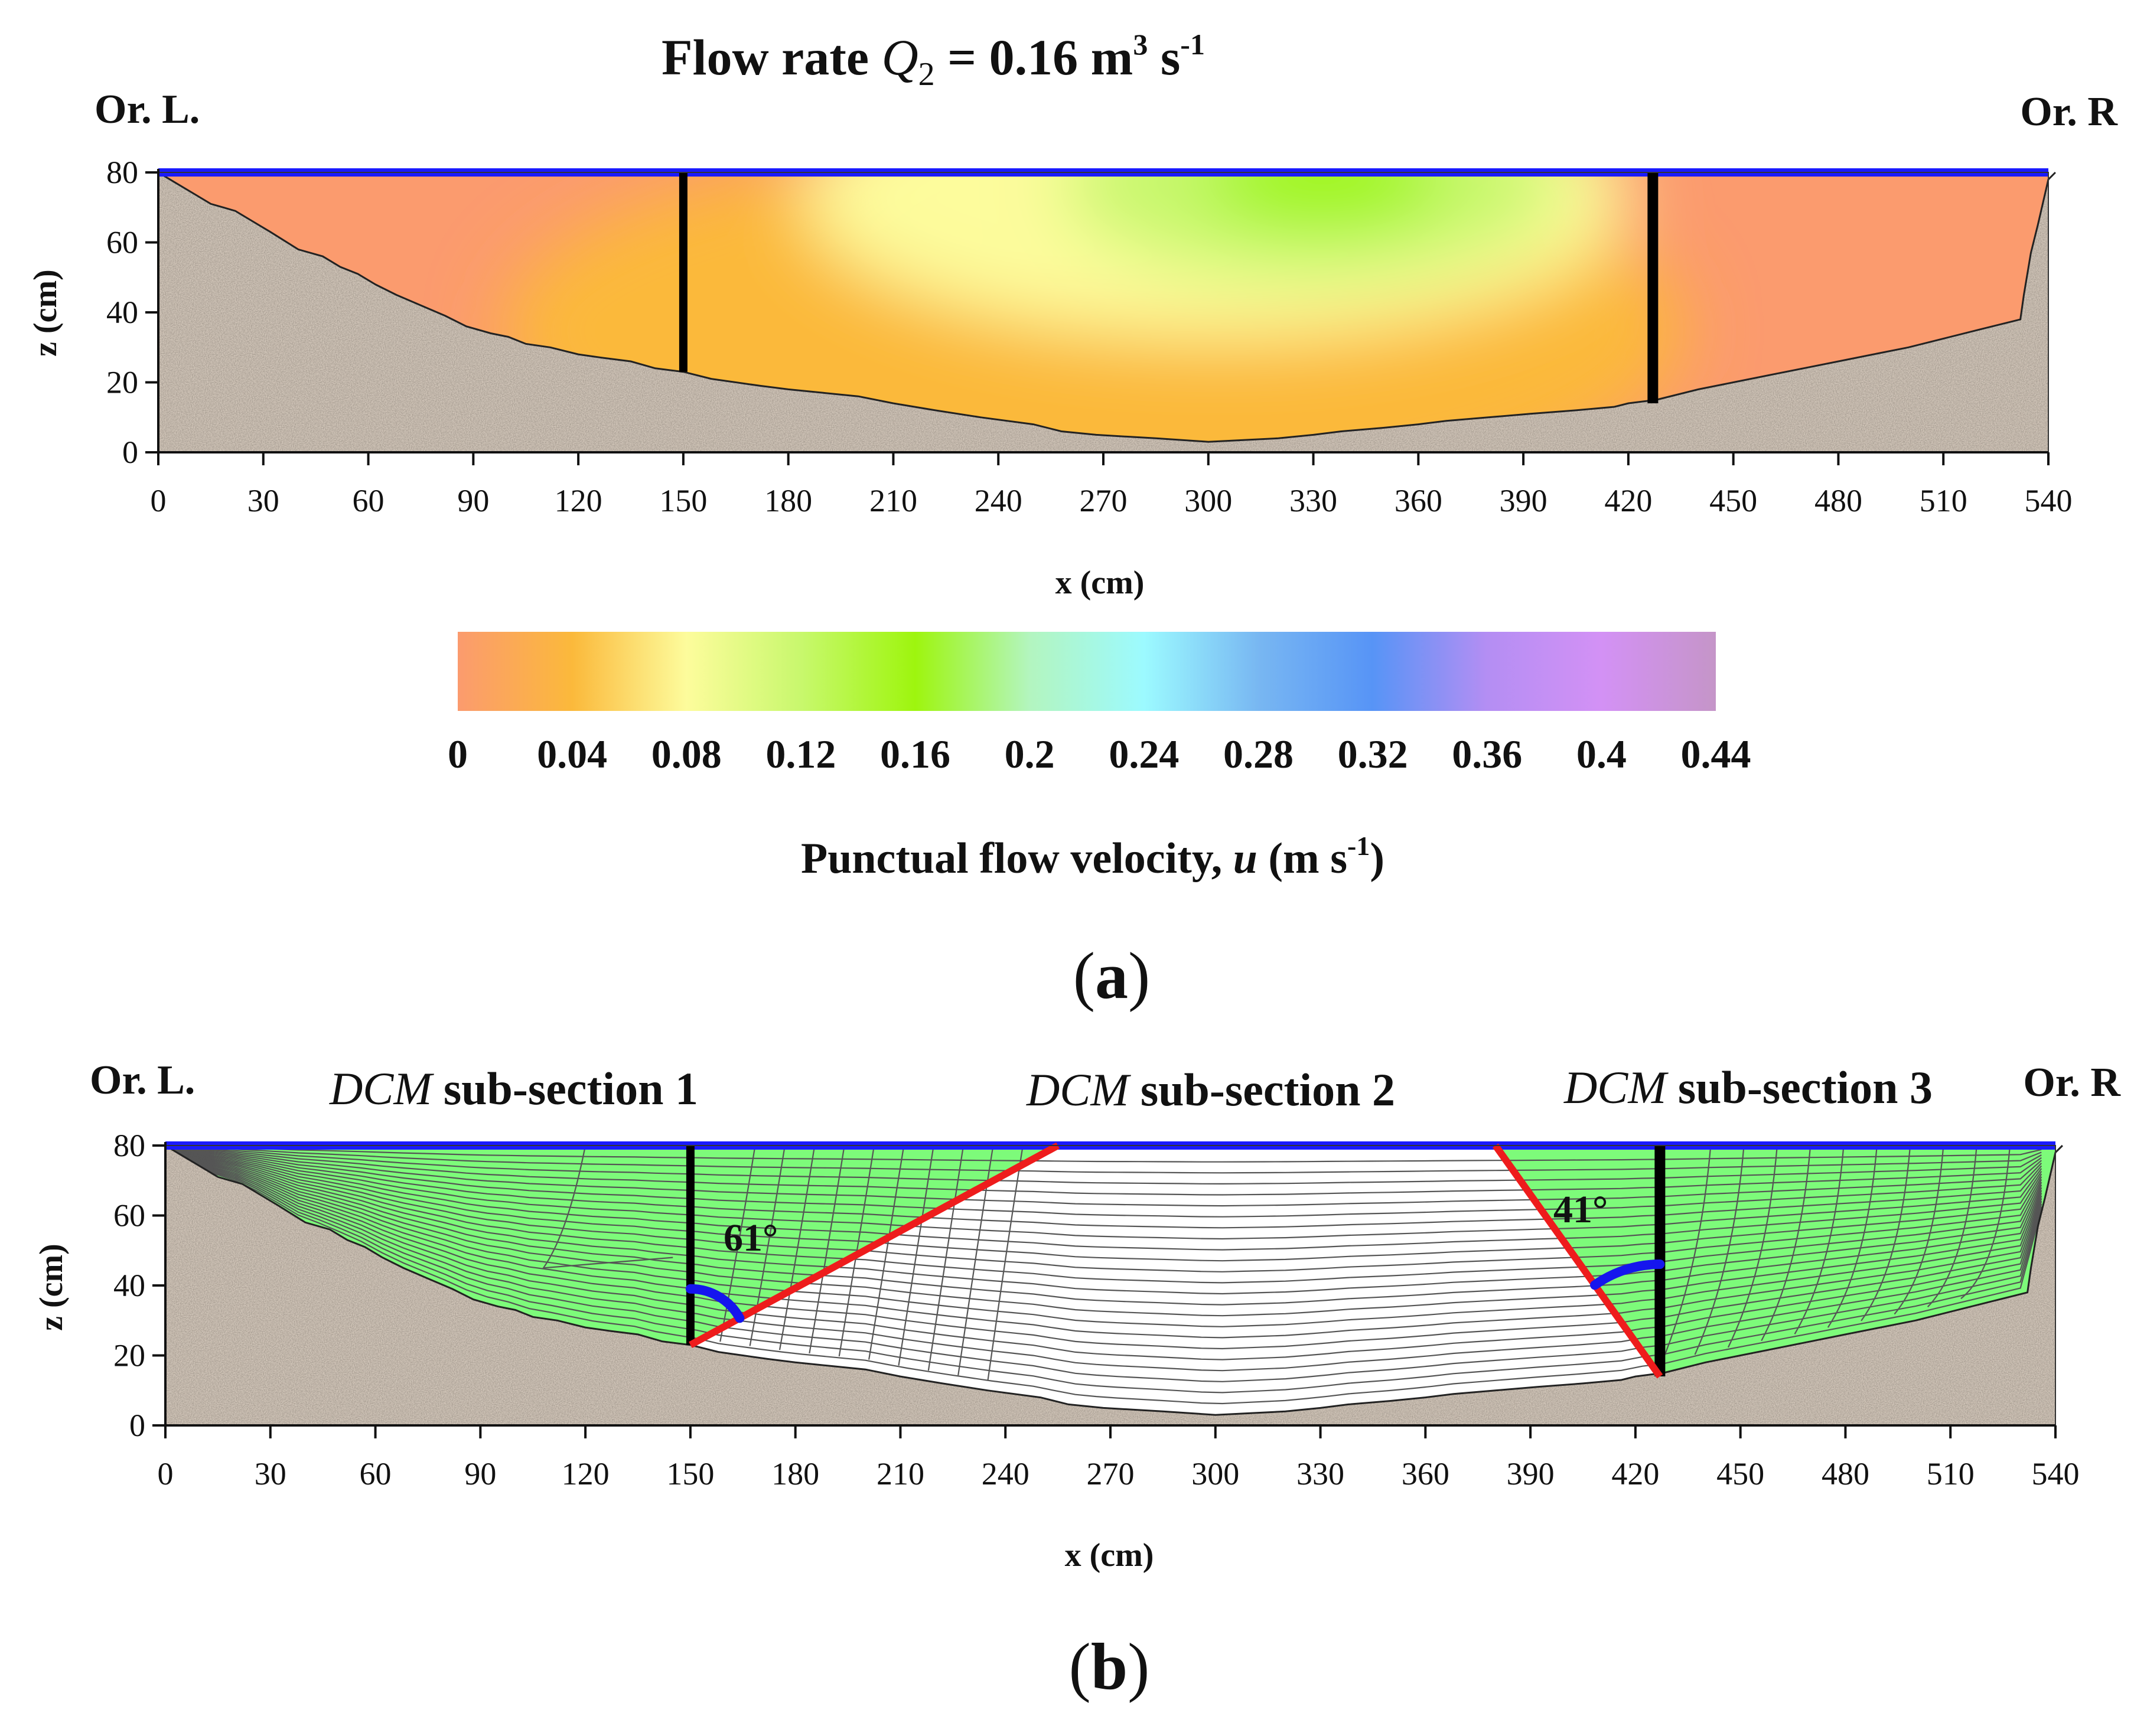 The height and width of the screenshot is (1736, 2134). Describe the element at coordinates (142, 1080) in the screenshot. I see `bank-left-label-b: Or. L.` at that location.